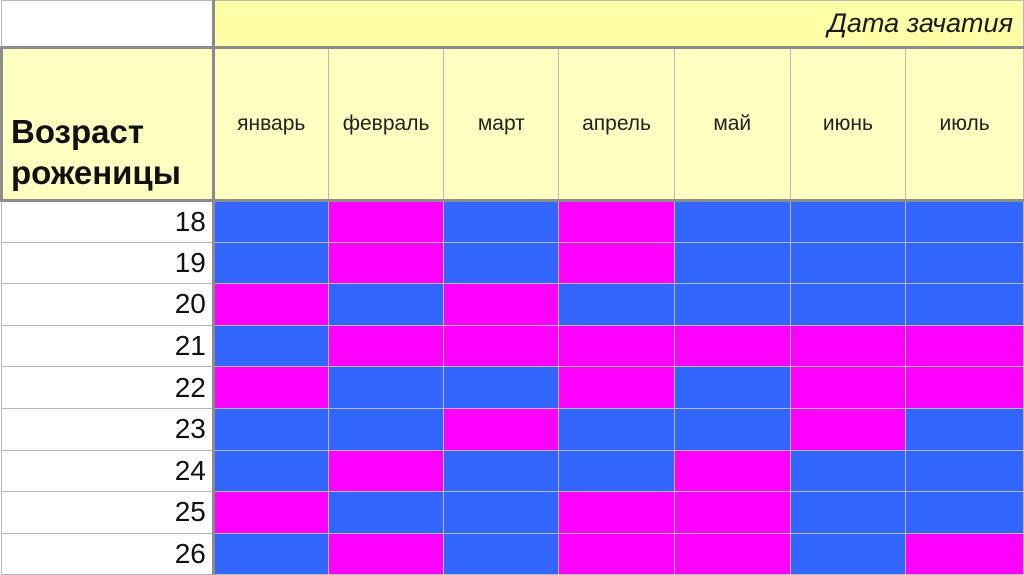 The image size is (1024, 575). What do you see at coordinates (108, 263) in the screenshot?
I see `age-cell: 19` at bounding box center [108, 263].